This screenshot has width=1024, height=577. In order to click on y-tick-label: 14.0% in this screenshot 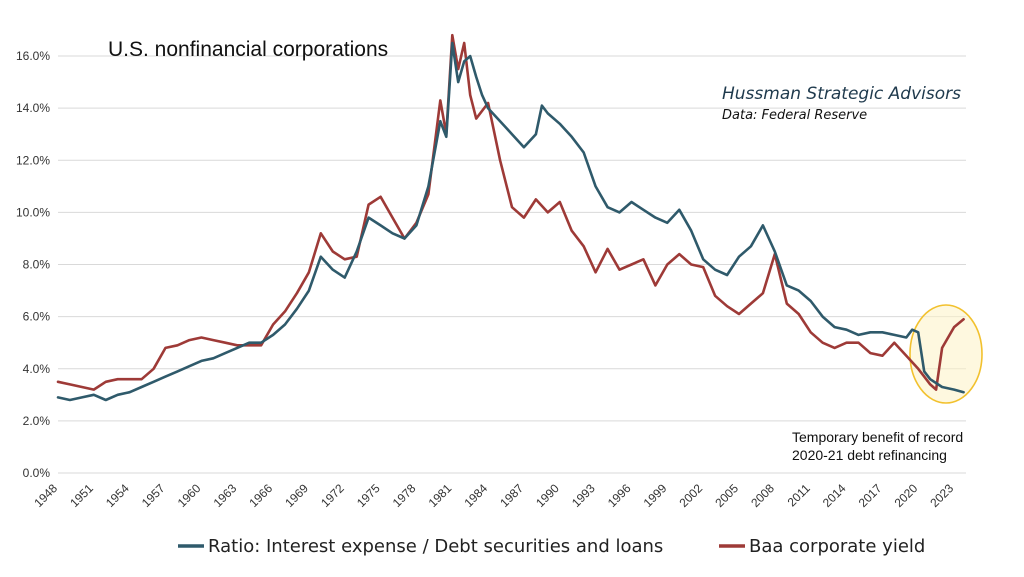, I will do `click(33, 108)`.